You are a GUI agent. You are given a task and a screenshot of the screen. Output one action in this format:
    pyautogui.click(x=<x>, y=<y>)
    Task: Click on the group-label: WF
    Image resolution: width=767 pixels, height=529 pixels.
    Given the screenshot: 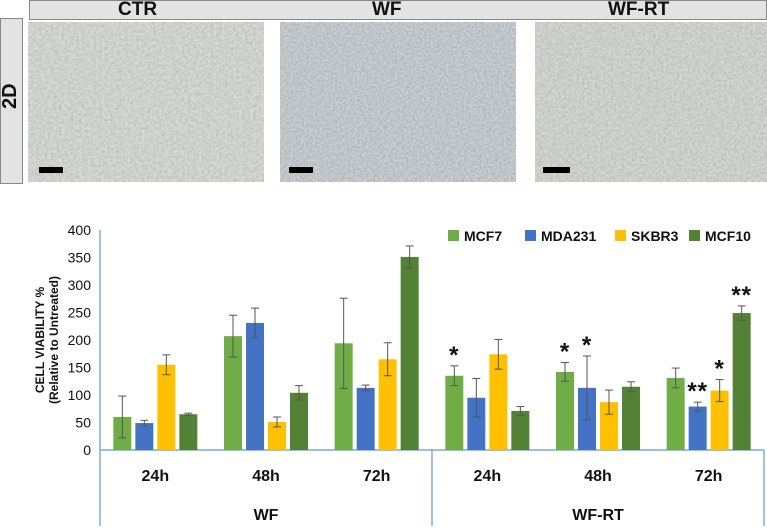 What is the action you would take?
    pyautogui.click(x=266, y=515)
    